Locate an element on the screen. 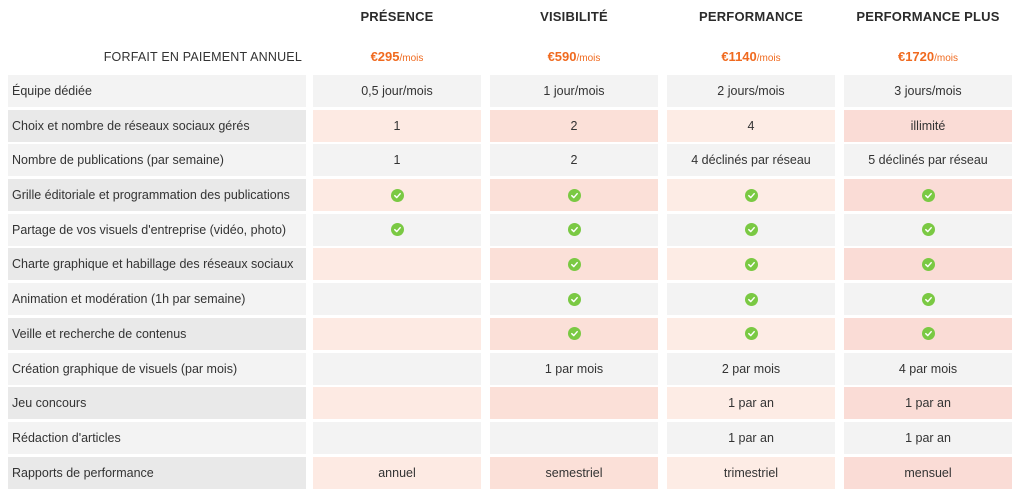  feature-value: 4 déclinés par réseau is located at coordinates (751, 160).